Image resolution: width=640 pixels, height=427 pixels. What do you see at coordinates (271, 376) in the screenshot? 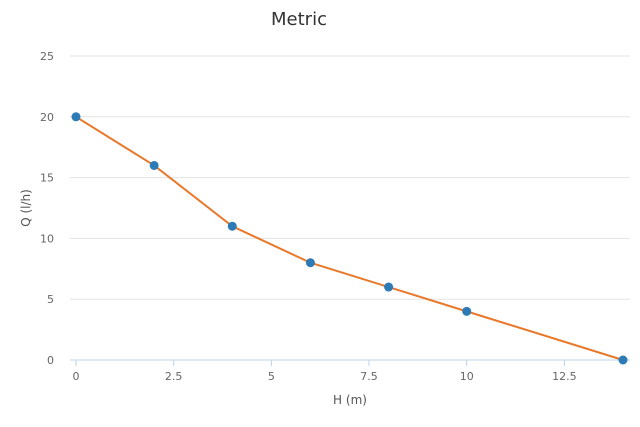
I see `x-tick-label: 5` at bounding box center [271, 376].